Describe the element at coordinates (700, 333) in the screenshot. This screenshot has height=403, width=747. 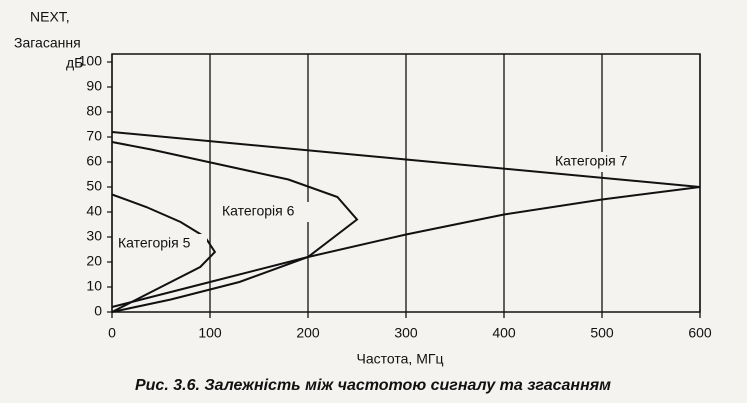
I see `x-tick-label: 600` at that location.